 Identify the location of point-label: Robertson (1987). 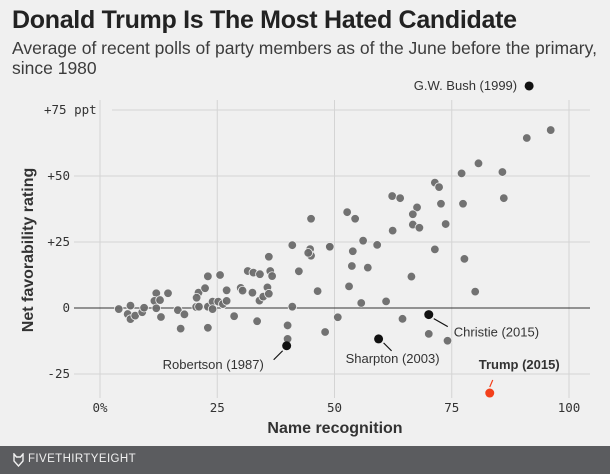
(213, 364).